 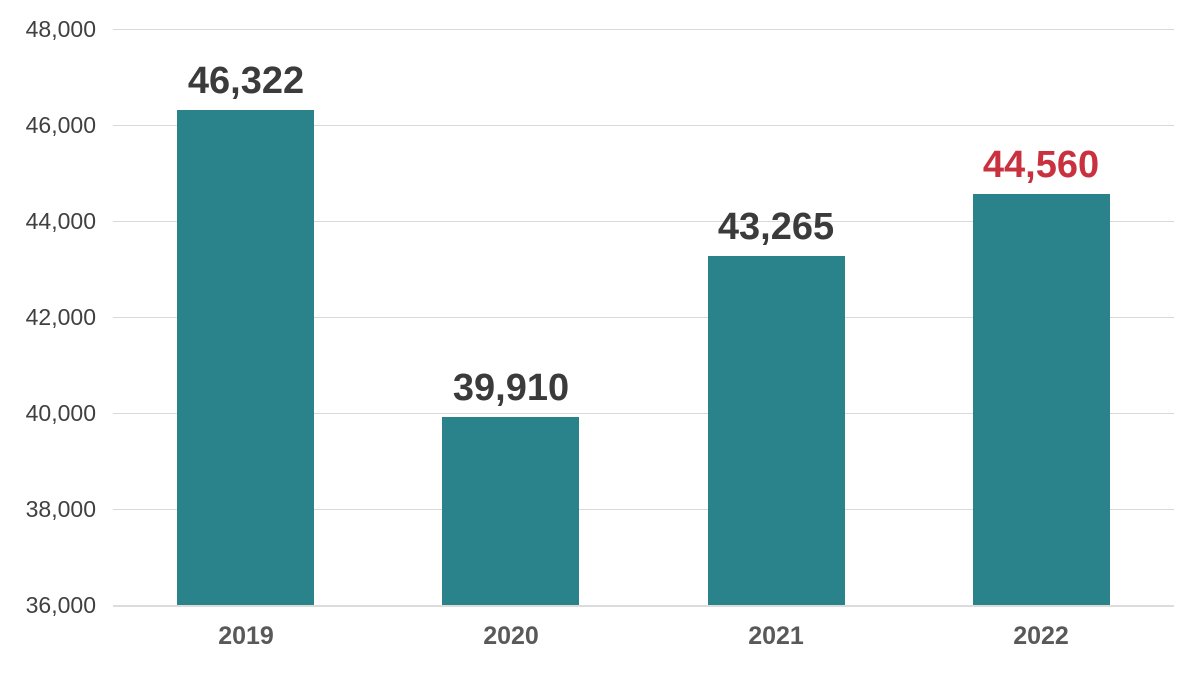 I want to click on x-axis-tick-label-2021: 2021, so click(x=776, y=636).